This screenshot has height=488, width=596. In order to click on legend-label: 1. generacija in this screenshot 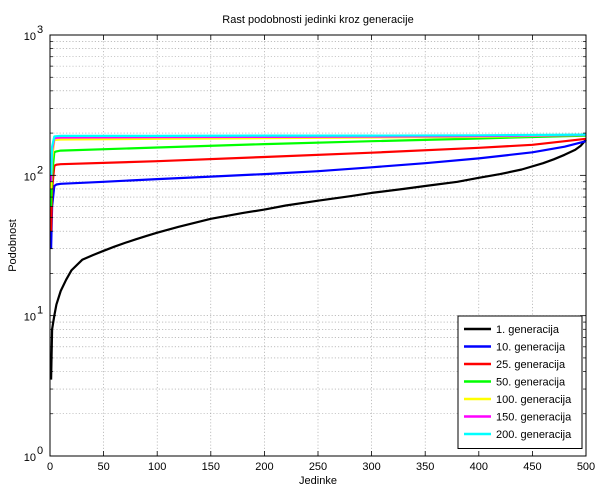, I will do `click(528, 330)`.